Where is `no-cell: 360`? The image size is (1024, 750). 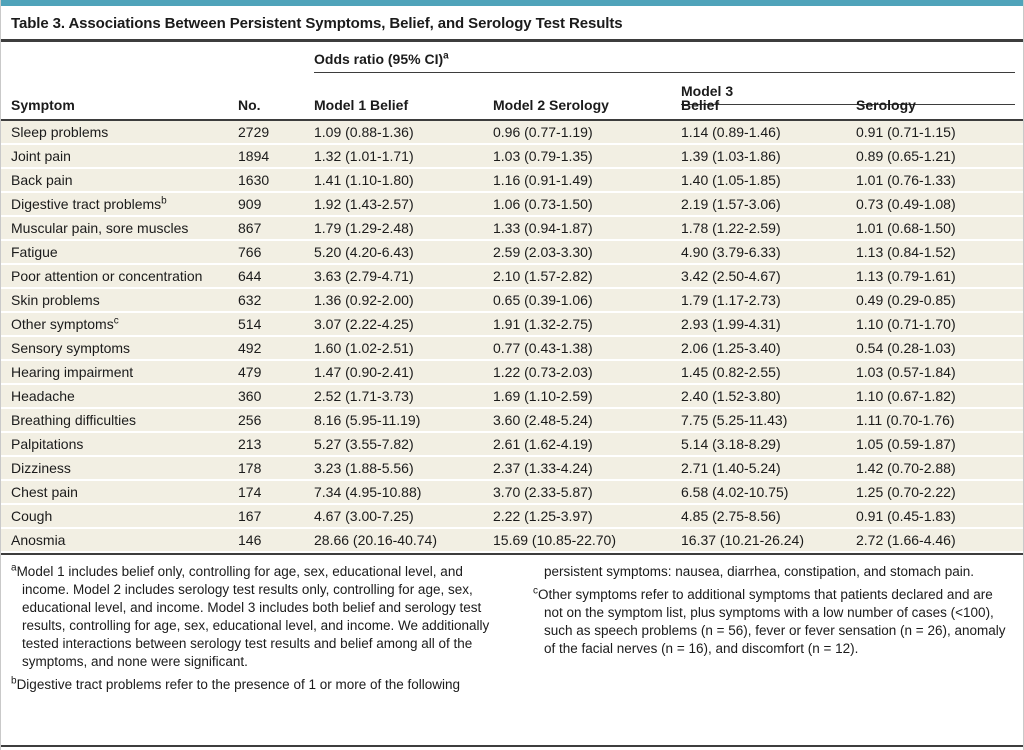 no-cell: 360 is located at coordinates (276, 397).